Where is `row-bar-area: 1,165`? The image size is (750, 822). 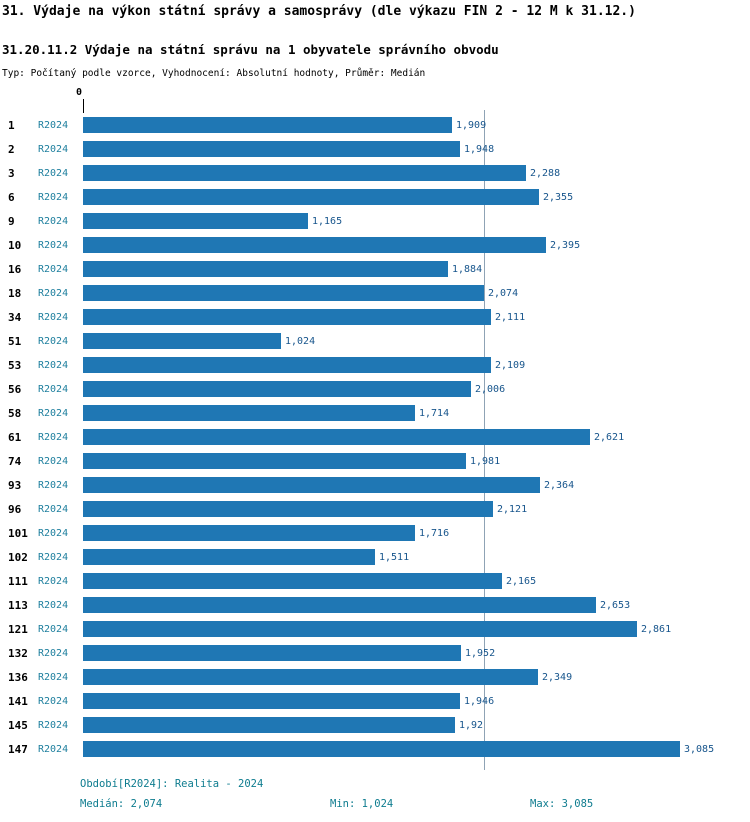 row-bar-area: 1,165 is located at coordinates (416, 221).